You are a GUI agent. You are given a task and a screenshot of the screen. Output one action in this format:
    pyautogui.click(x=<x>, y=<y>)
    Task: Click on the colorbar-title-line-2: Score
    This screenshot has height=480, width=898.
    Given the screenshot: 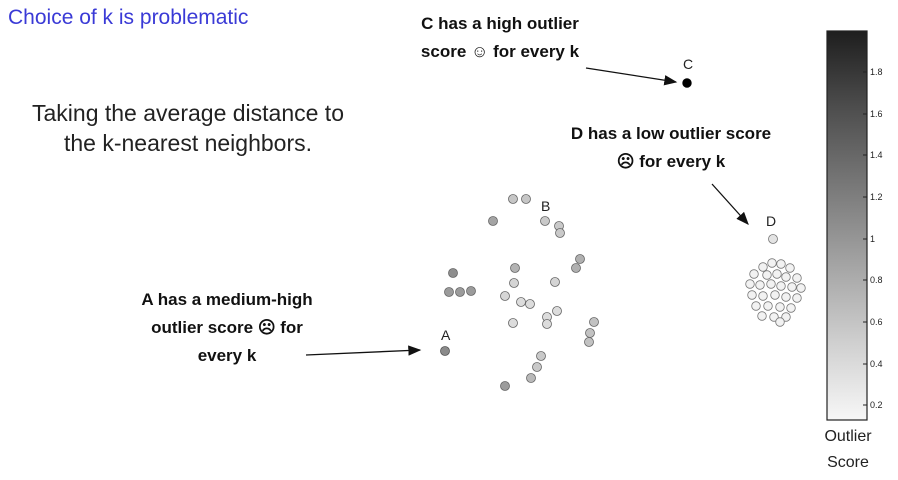 What is the action you would take?
    pyautogui.click(x=848, y=462)
    